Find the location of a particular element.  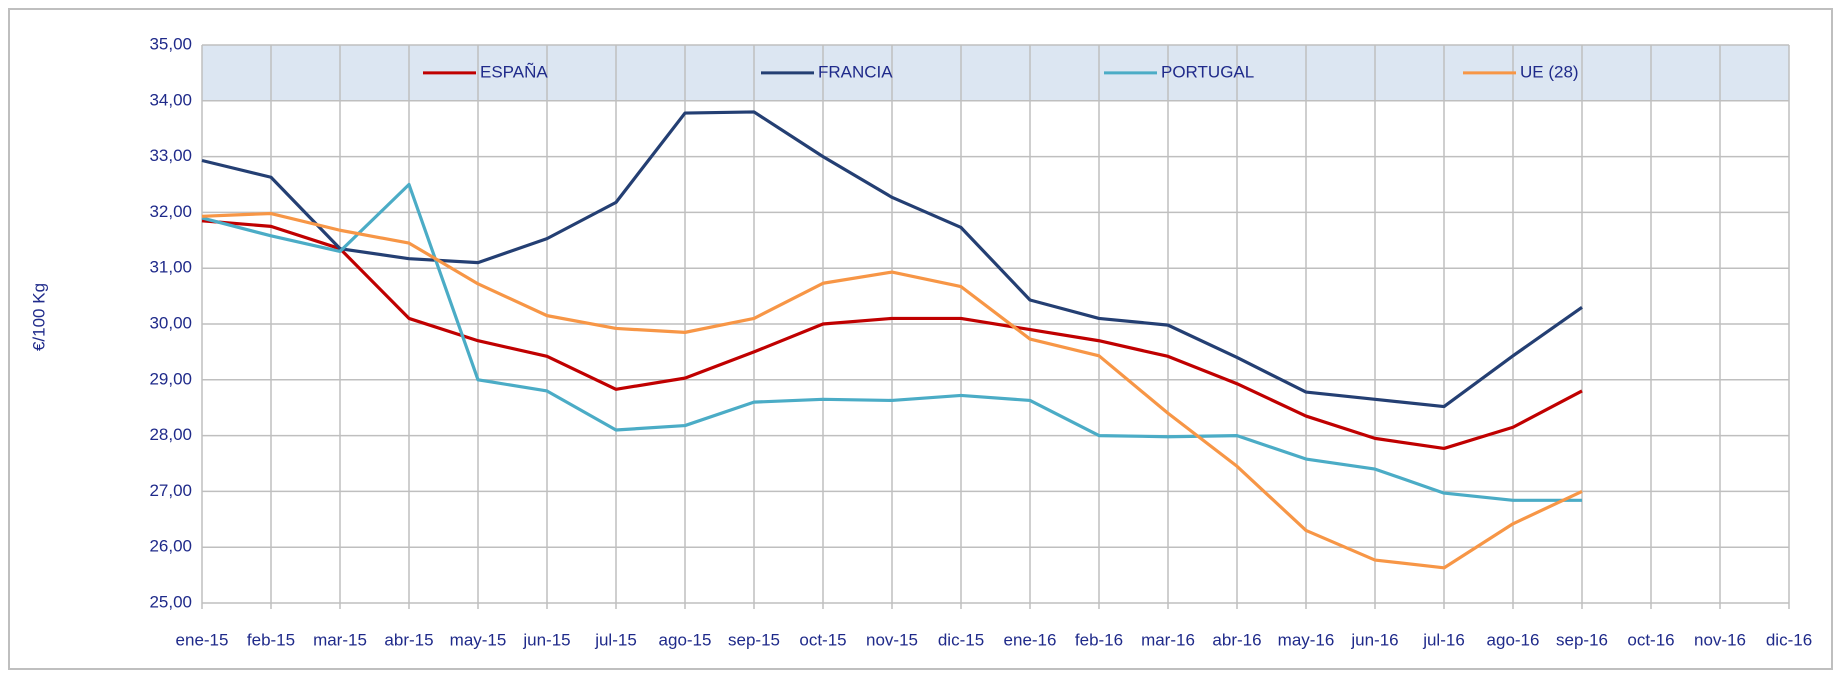

x-tick-label: abr-15 is located at coordinates (408, 639).